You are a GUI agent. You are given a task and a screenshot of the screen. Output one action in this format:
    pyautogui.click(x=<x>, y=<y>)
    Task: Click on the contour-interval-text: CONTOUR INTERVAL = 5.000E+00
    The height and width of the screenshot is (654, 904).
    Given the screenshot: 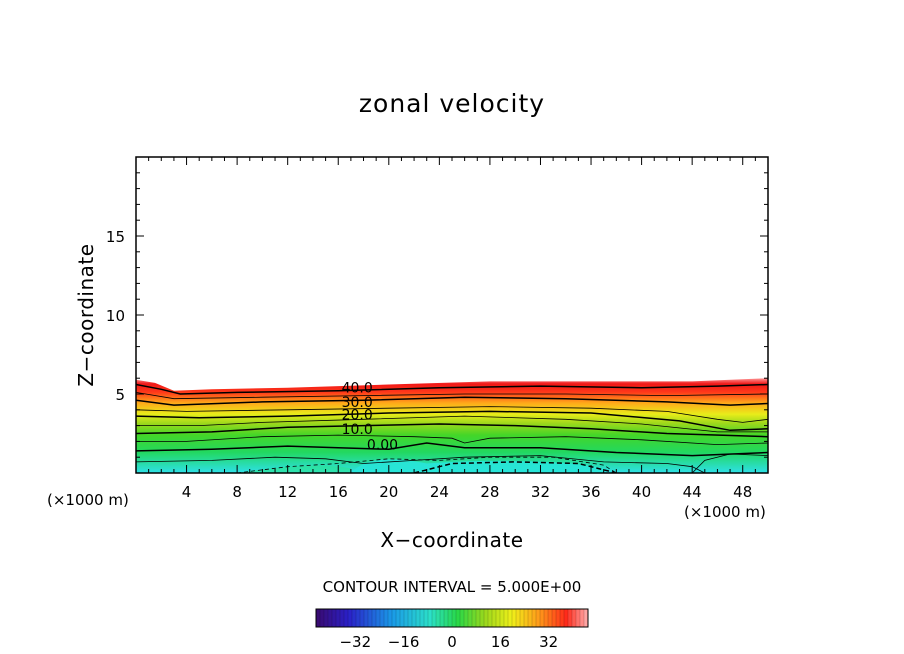 What is the action you would take?
    pyautogui.click(x=452, y=587)
    